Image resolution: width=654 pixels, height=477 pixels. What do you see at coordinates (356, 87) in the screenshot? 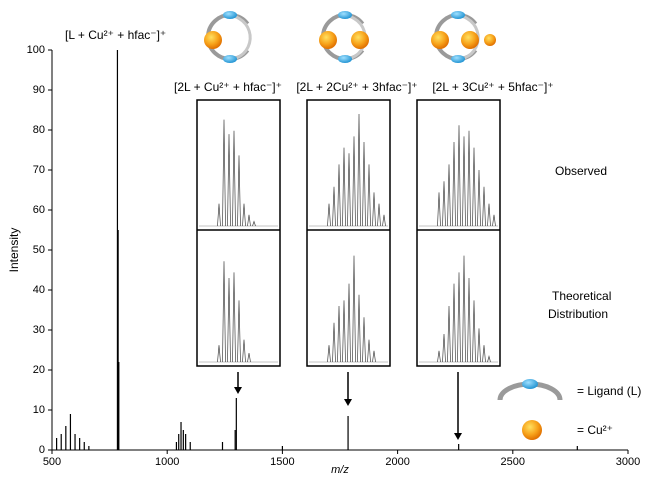
I see `inset-label: [2L + 2Cu²⁺ + 3hfac⁻]⁺` at bounding box center [356, 87].